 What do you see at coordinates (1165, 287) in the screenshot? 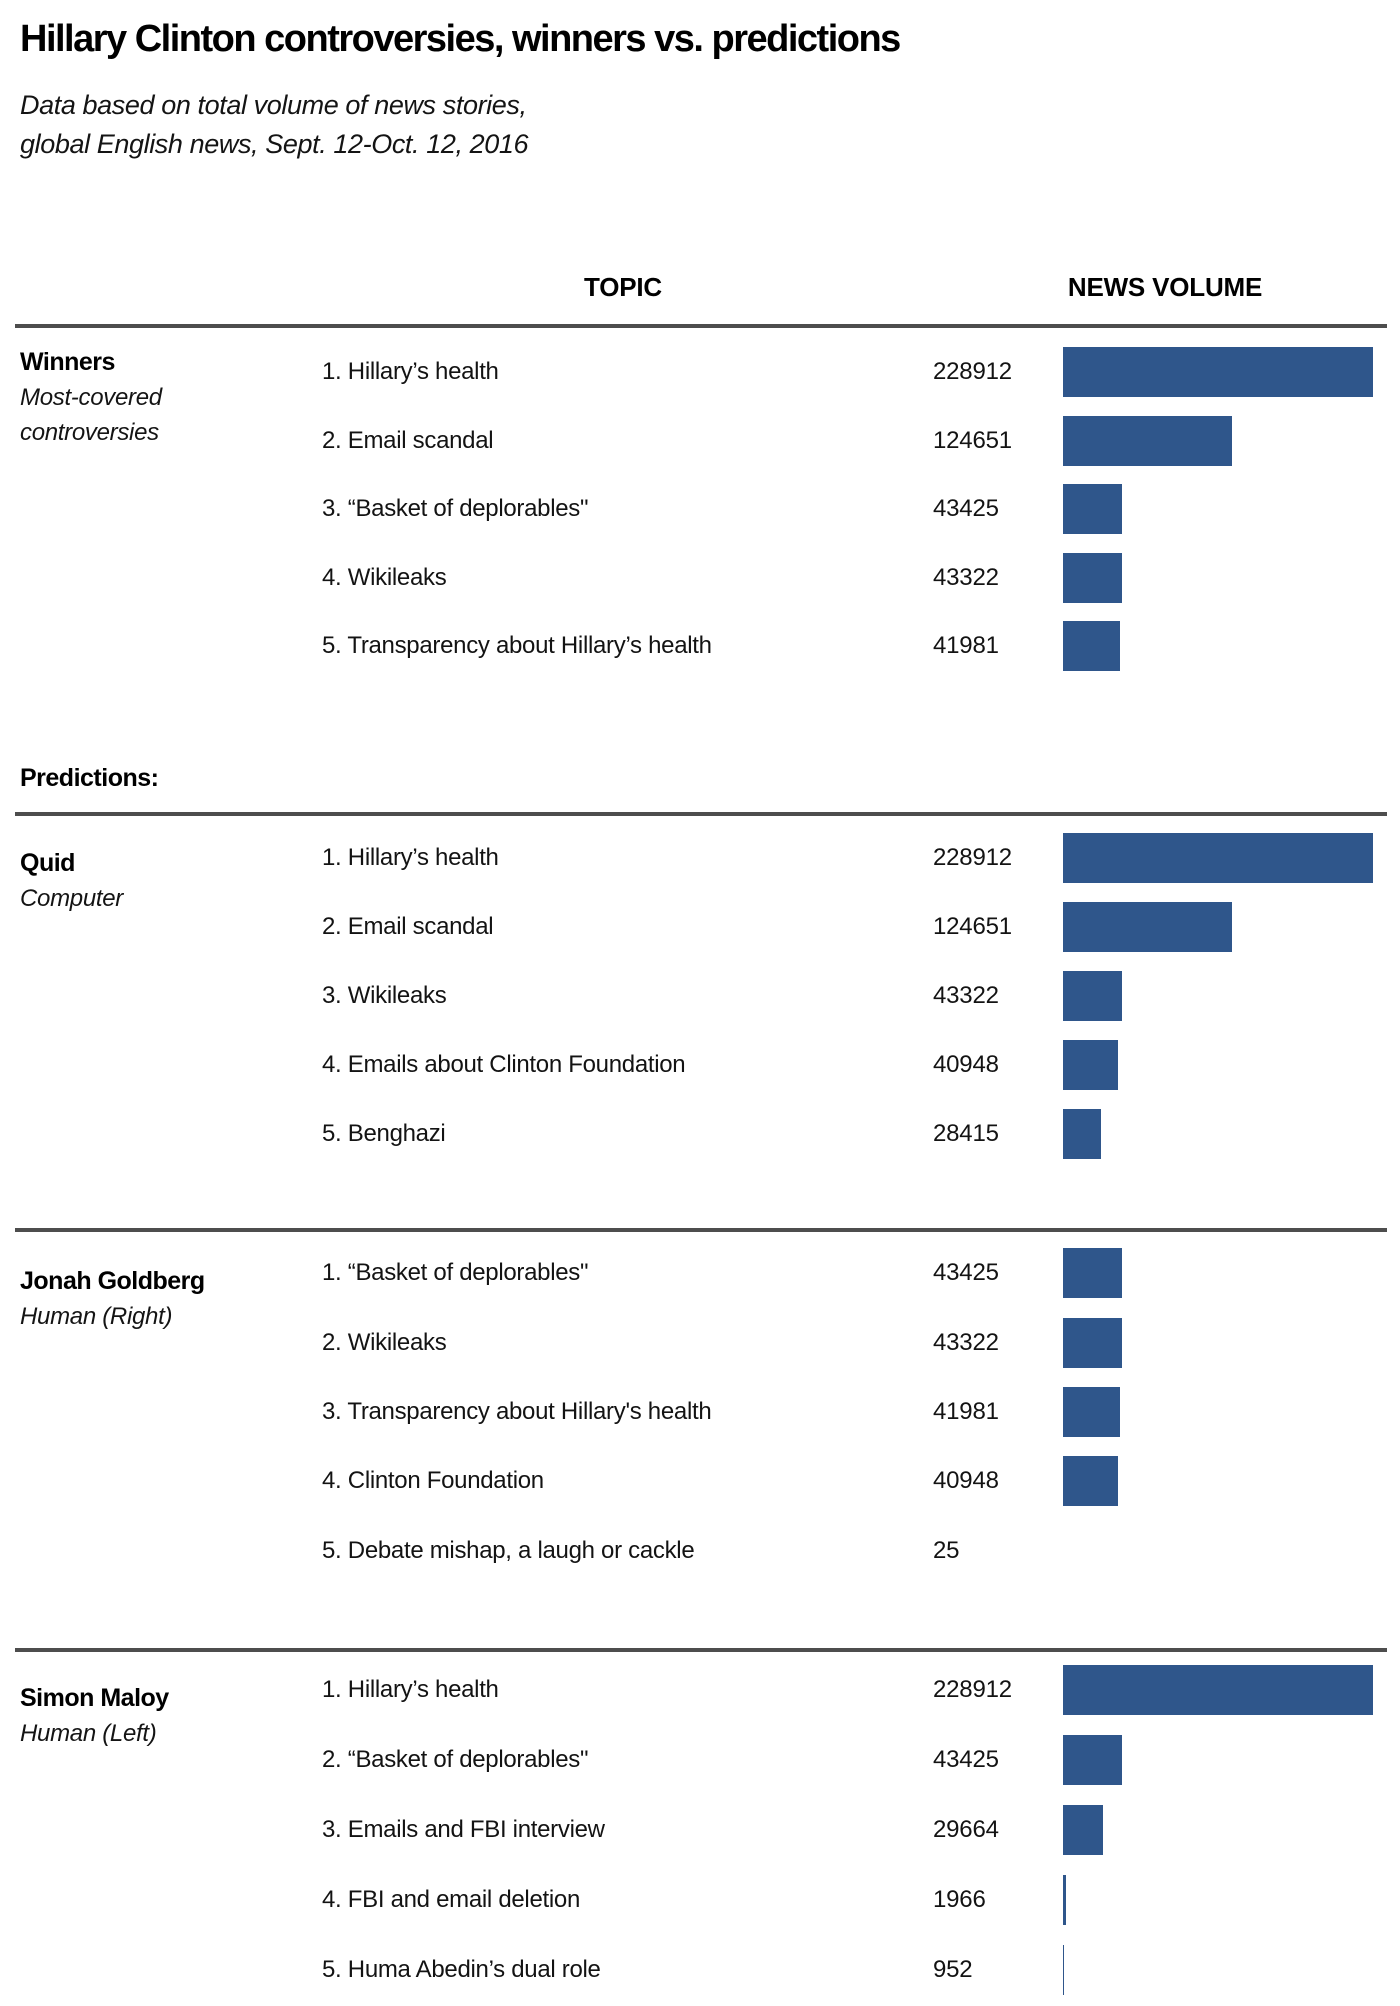
I see `column-header-news-volume: NEWS VOLUME` at bounding box center [1165, 287].